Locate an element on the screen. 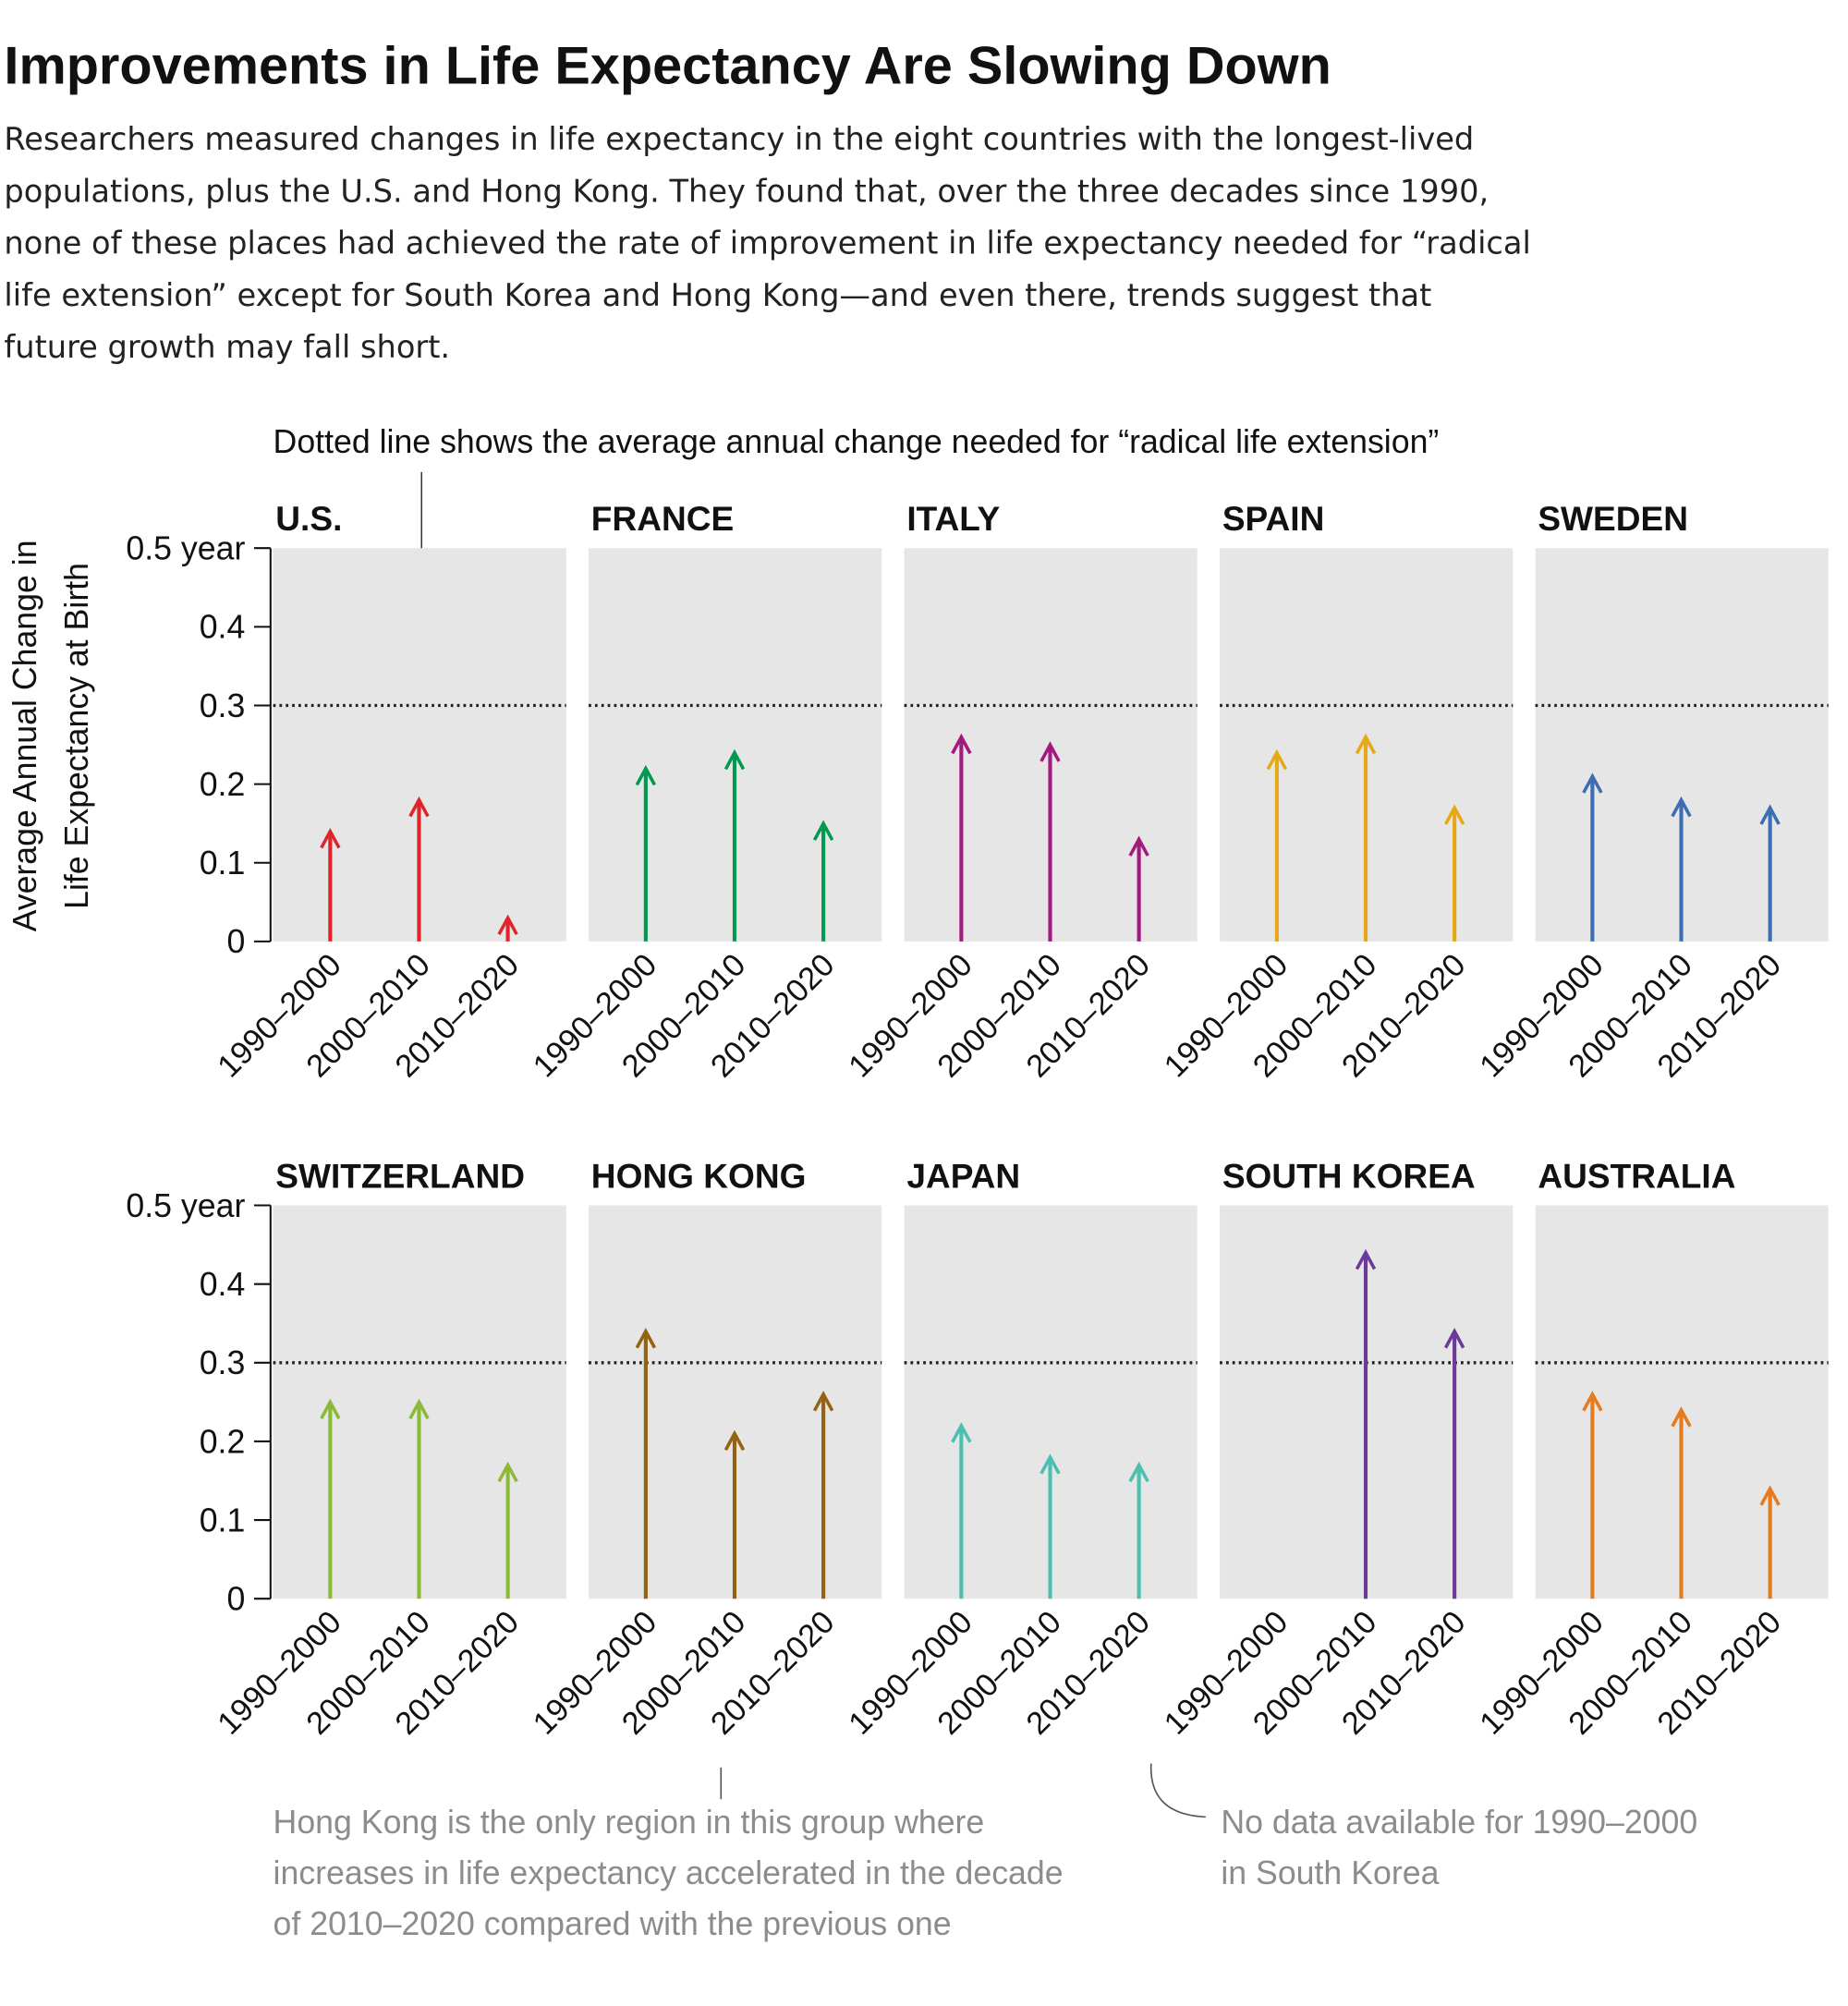 The image size is (1848, 2006). y-axis-title-line: Life Expectancy at Birth is located at coordinates (76, 736).